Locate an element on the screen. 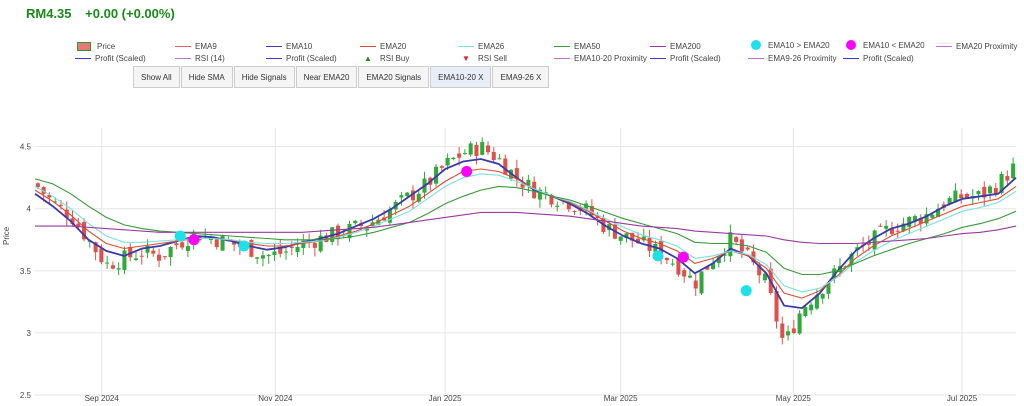 This screenshot has height=406, width=1024. legend-item: ▼ RSI Sell is located at coordinates (482, 58).